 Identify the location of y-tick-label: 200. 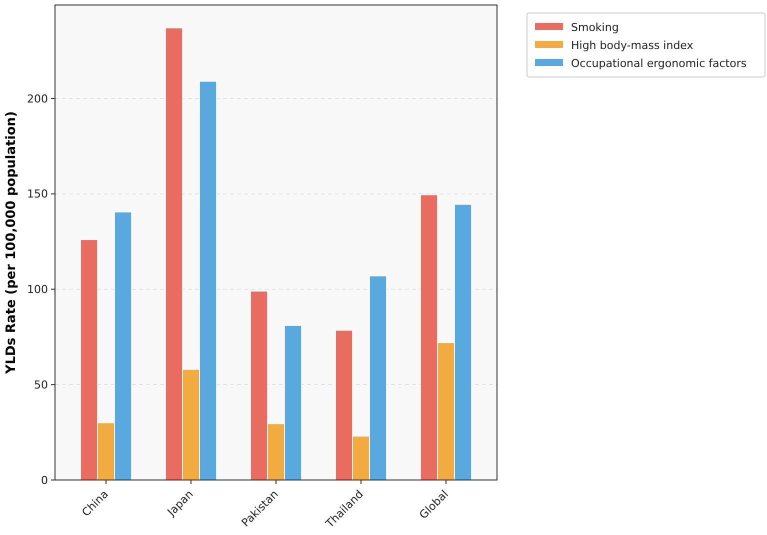
(37, 99).